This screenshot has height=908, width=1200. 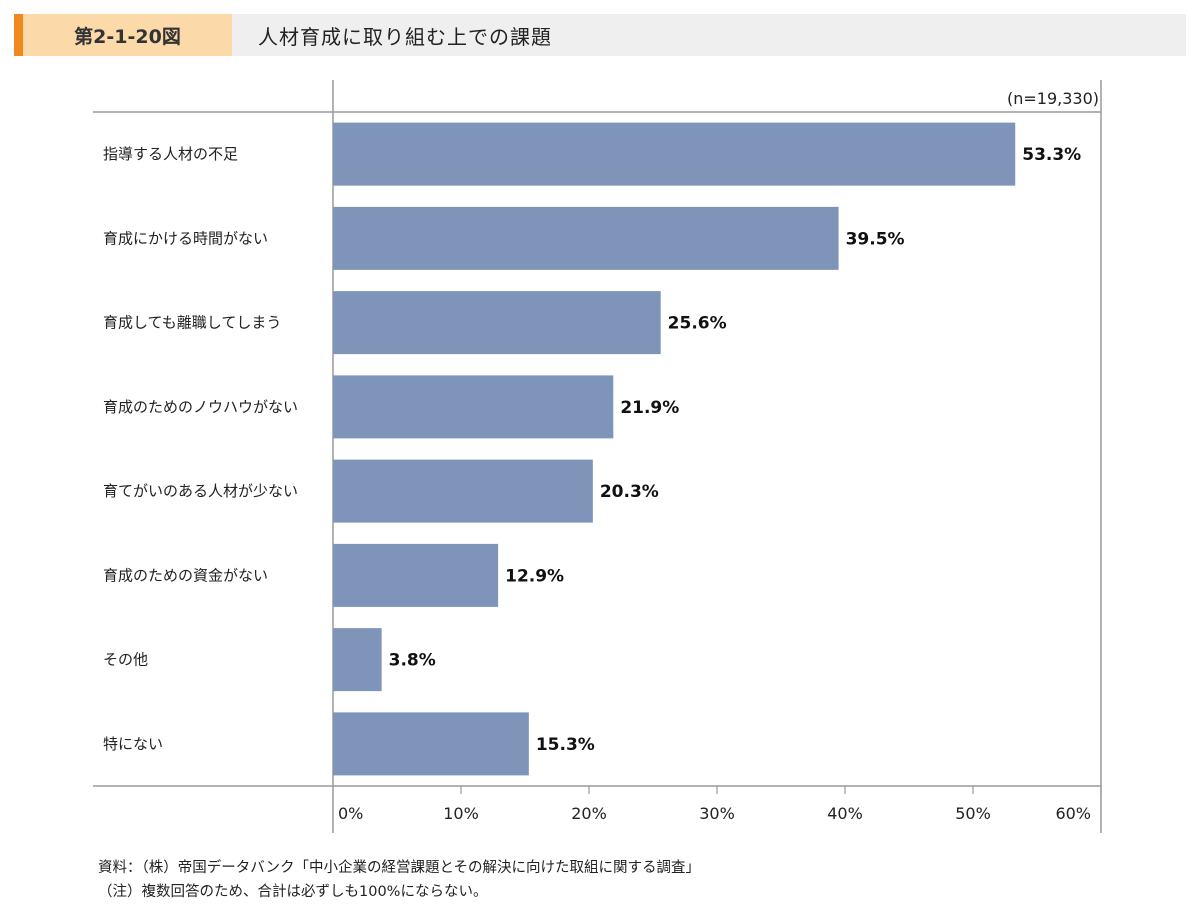 What do you see at coordinates (534, 576) in the screenshot?
I see `data-label: 12.9%` at bounding box center [534, 576].